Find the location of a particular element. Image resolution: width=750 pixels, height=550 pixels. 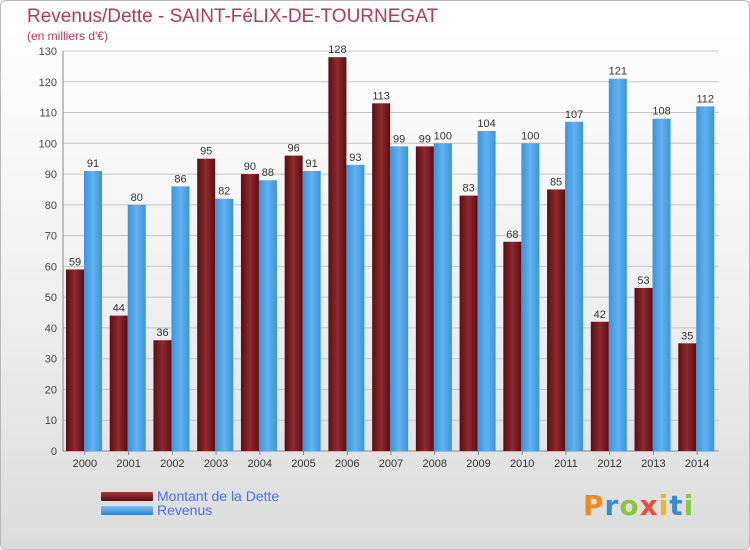

y-tick-label: 90 is located at coordinates (51, 175).